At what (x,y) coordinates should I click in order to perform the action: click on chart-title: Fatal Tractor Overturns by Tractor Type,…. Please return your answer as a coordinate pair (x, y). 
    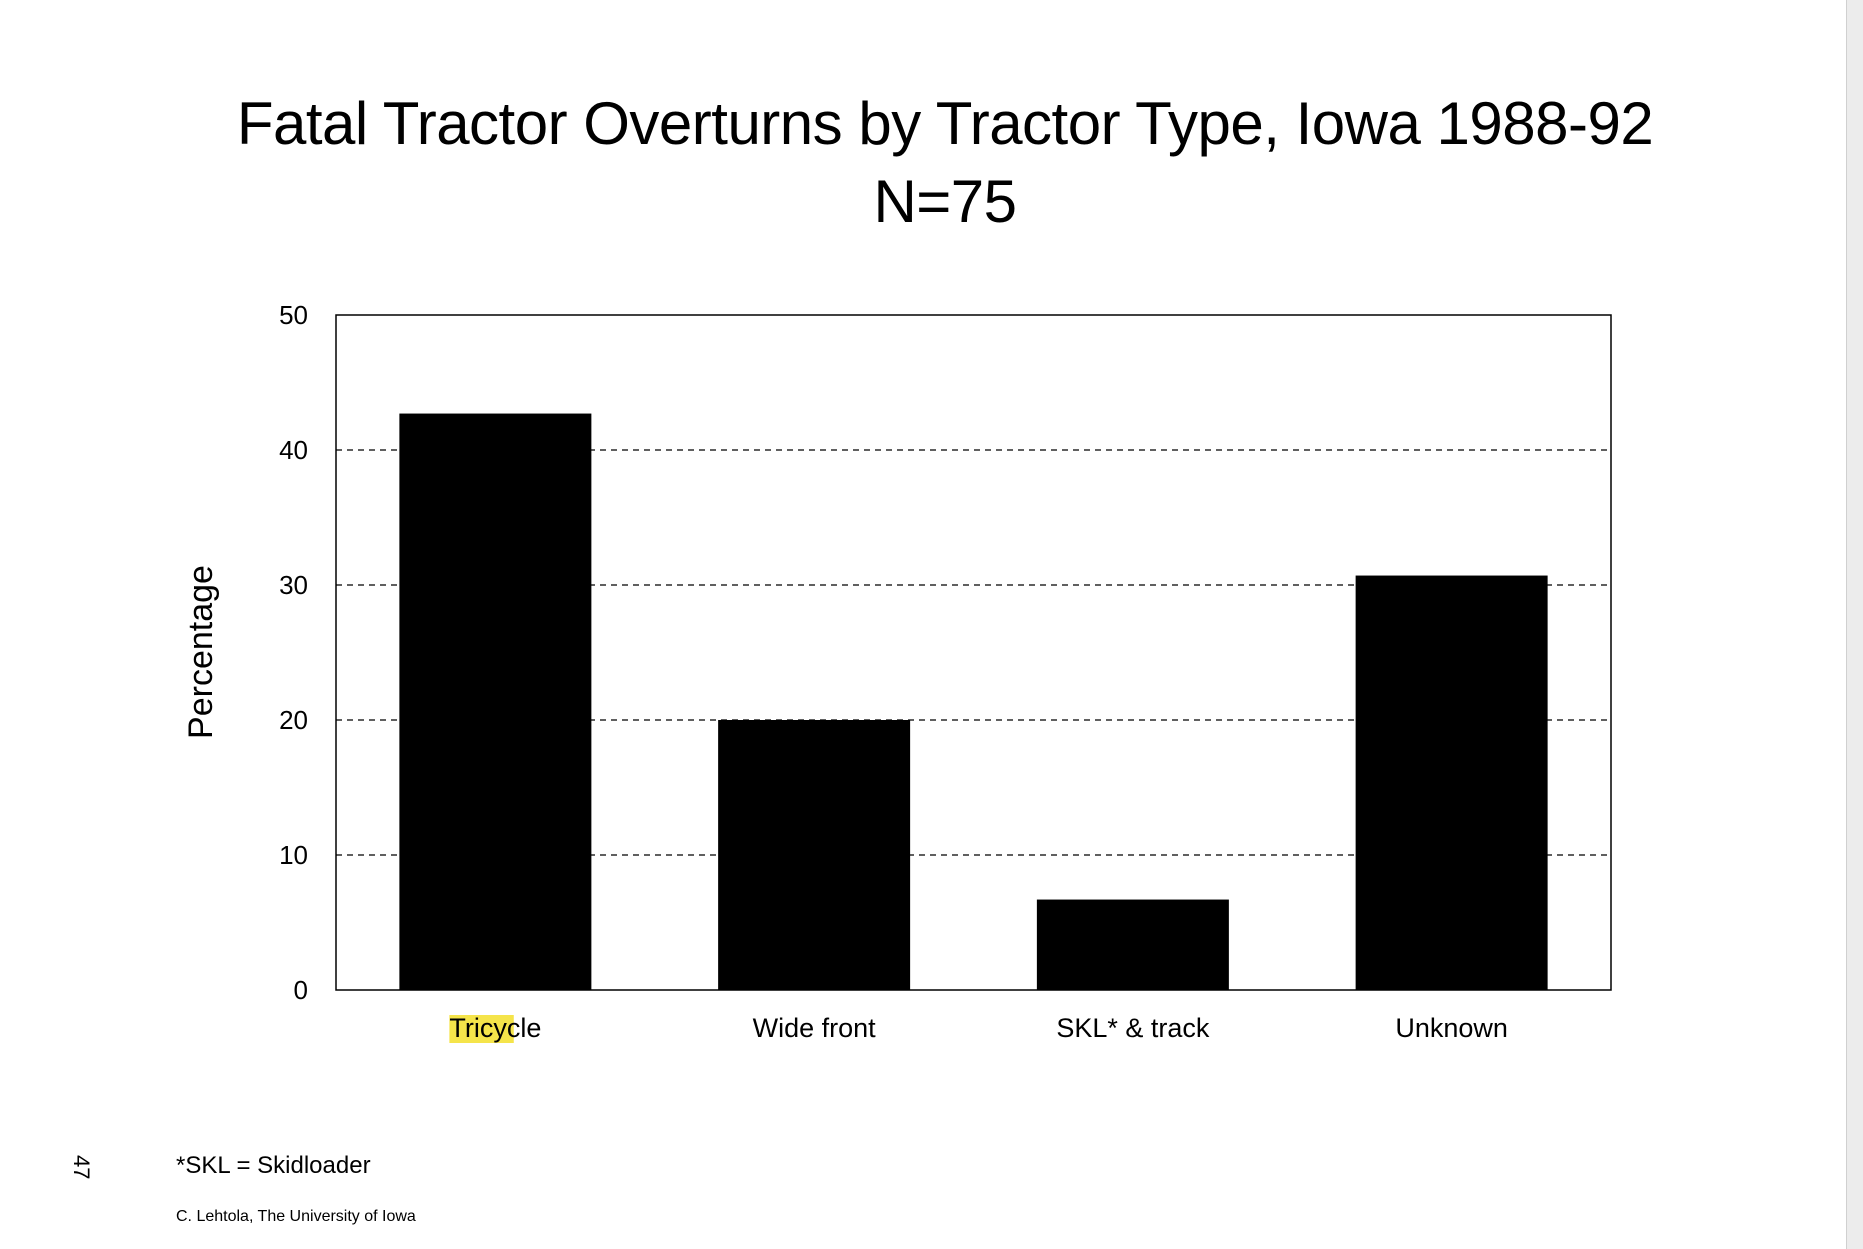
    Looking at the image, I should click on (945, 123).